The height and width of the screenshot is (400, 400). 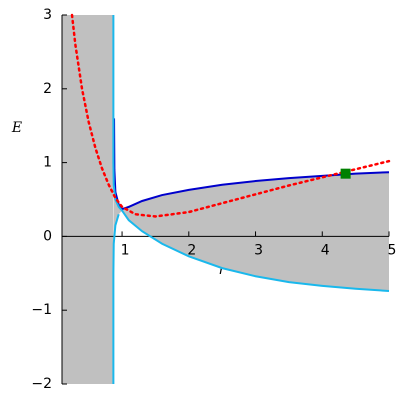 What do you see at coordinates (125, 250) in the screenshot?
I see `x-tick-label: 1` at bounding box center [125, 250].